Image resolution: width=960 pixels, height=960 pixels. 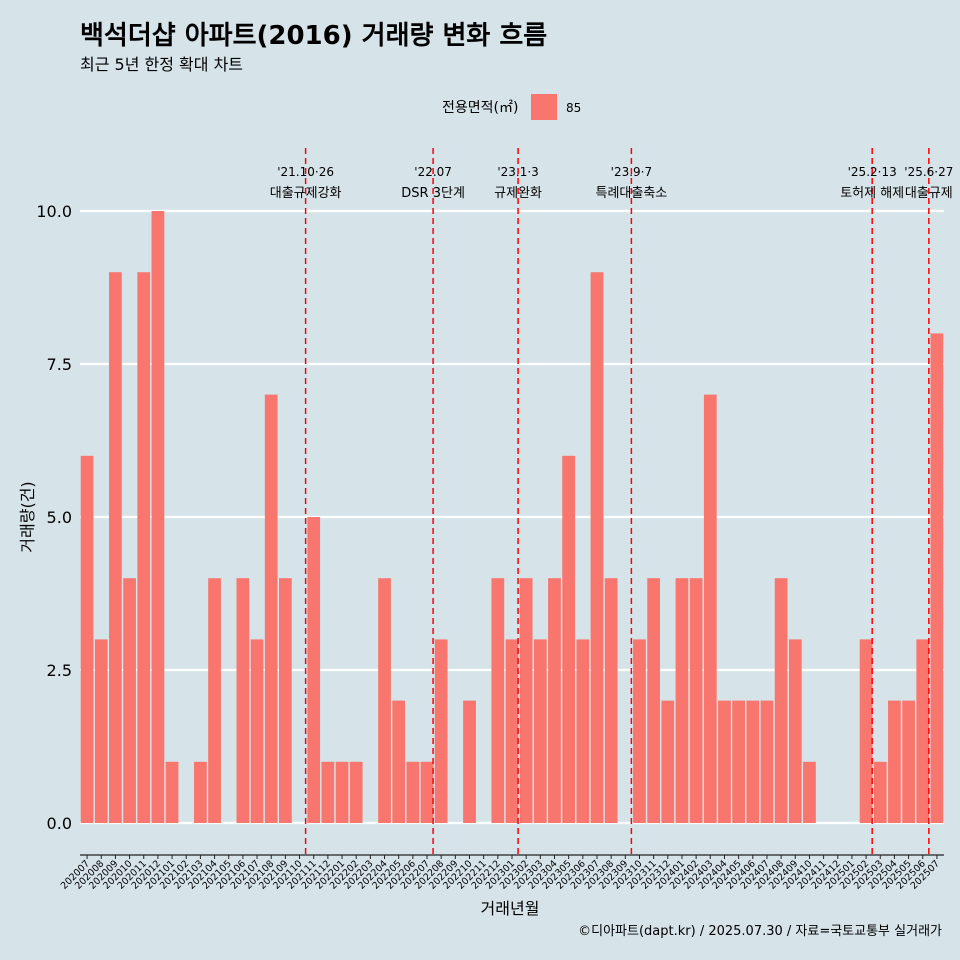 I want to click on x-axis-title: 거래년월, so click(x=510, y=908).